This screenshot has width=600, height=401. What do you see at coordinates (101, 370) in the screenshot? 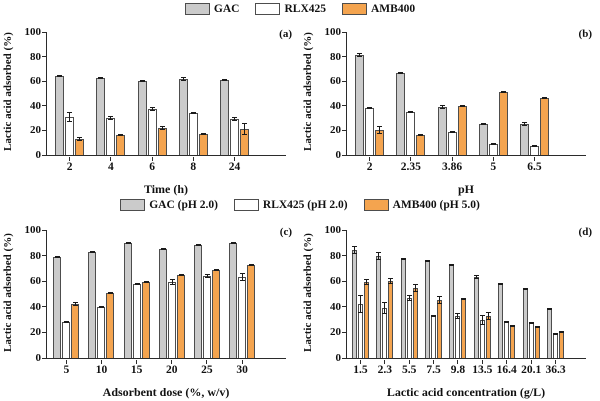
I see `x-tick-label: 10` at bounding box center [101, 370].